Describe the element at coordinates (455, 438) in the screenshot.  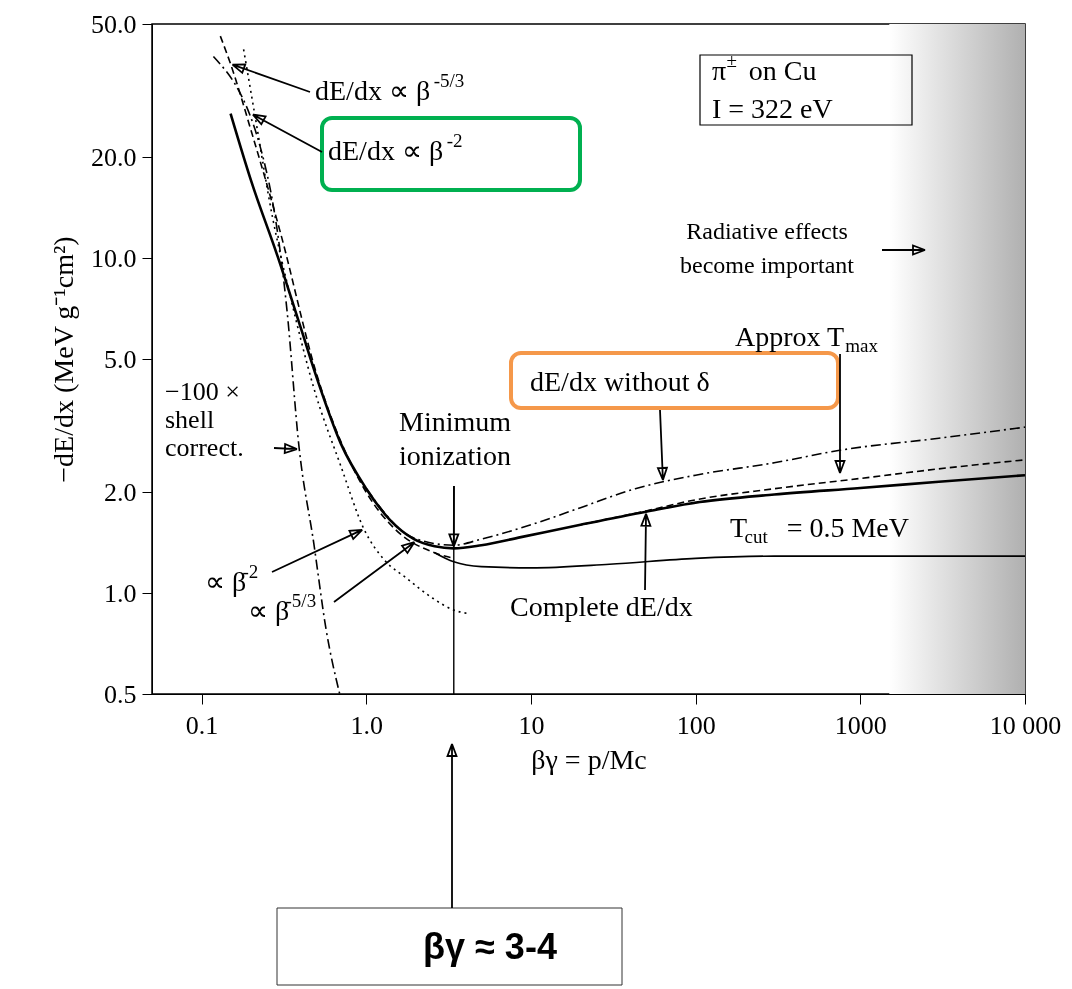
I see `annotation: Minimum ionization` at that location.